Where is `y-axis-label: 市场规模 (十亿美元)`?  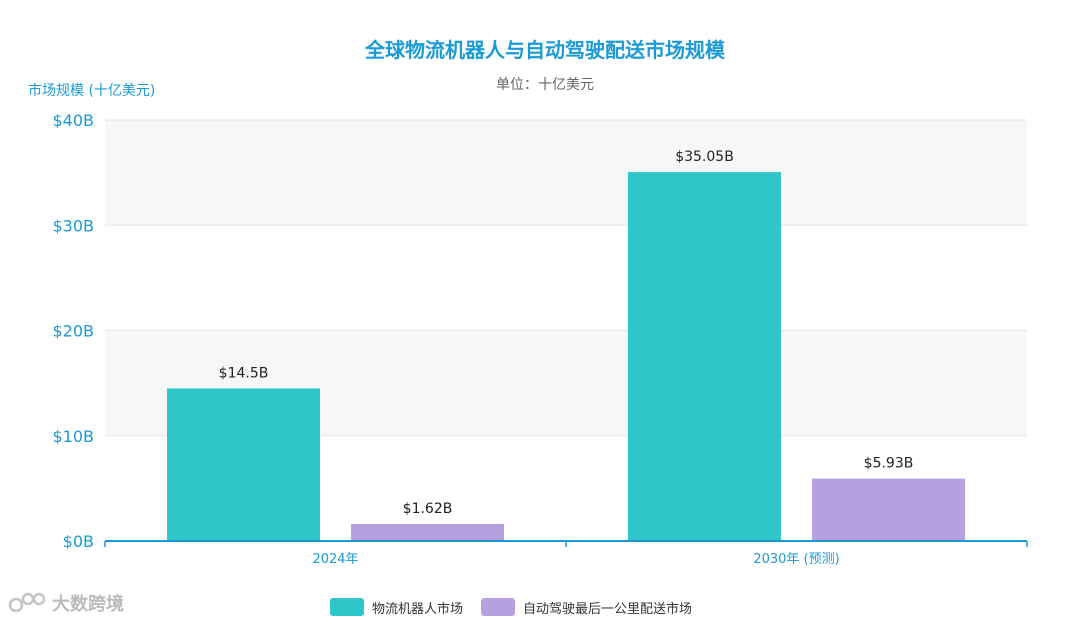
y-axis-label: 市场规模 (十亿美元) is located at coordinates (91, 90).